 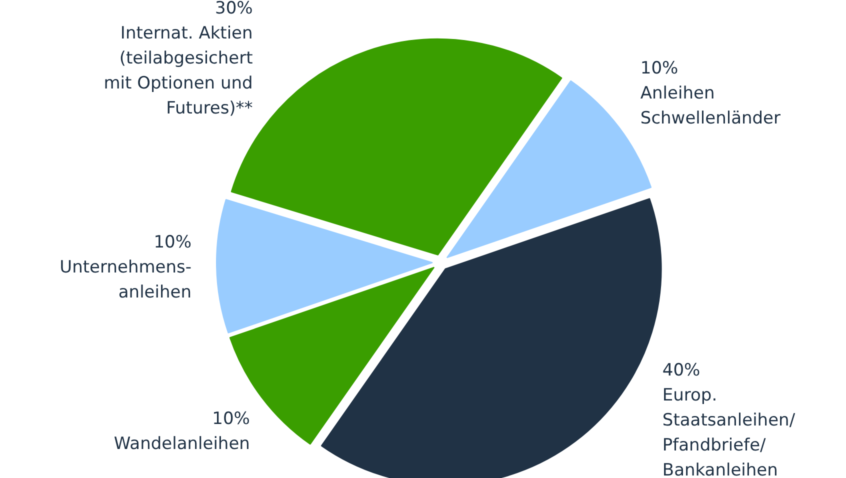 I want to click on data-label: 40%, so click(x=681, y=370).